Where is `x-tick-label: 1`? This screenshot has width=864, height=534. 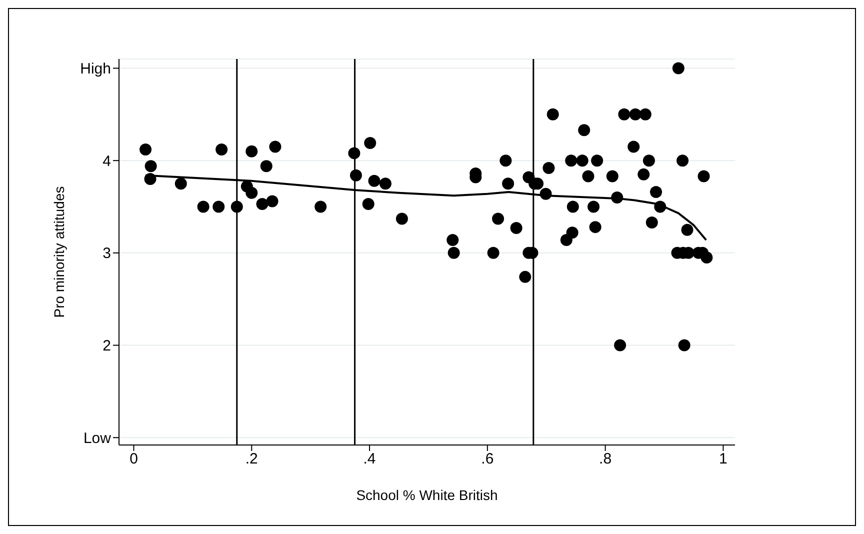 x-tick-label: 1 is located at coordinates (723, 459).